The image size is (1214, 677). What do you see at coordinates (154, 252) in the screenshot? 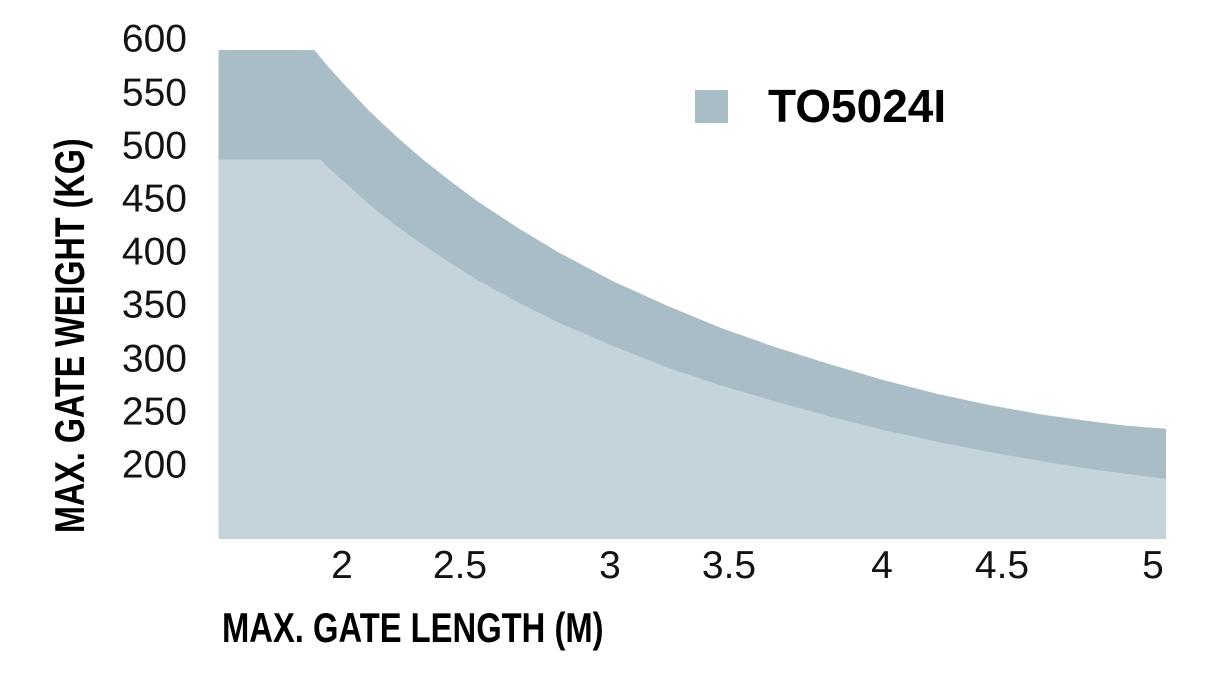
I see `y-tick-label: 400` at bounding box center [154, 252].